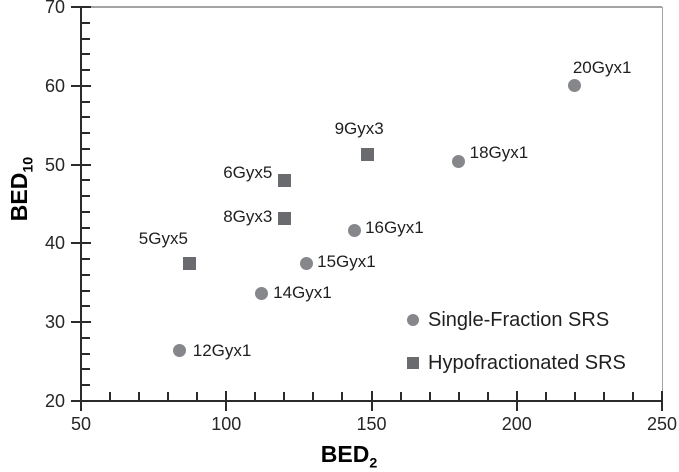  What do you see at coordinates (345, 454) in the screenshot?
I see `x-axis-title-text: BED` at bounding box center [345, 454].